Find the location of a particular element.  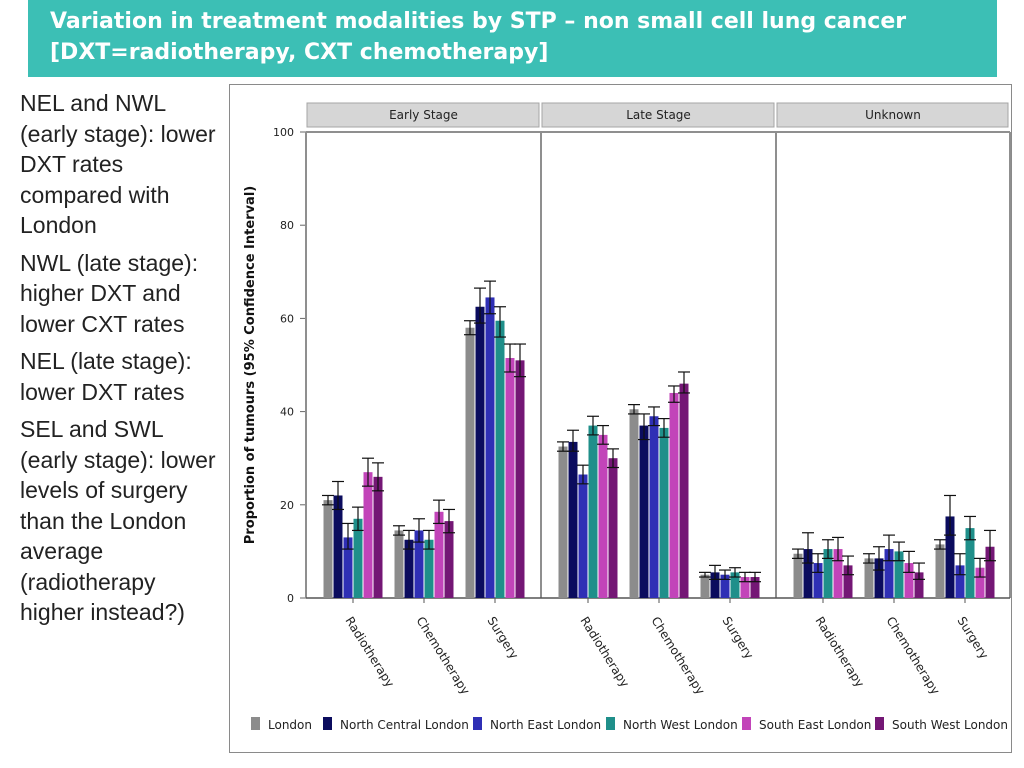

legend-label: South West London is located at coordinates (950, 725).